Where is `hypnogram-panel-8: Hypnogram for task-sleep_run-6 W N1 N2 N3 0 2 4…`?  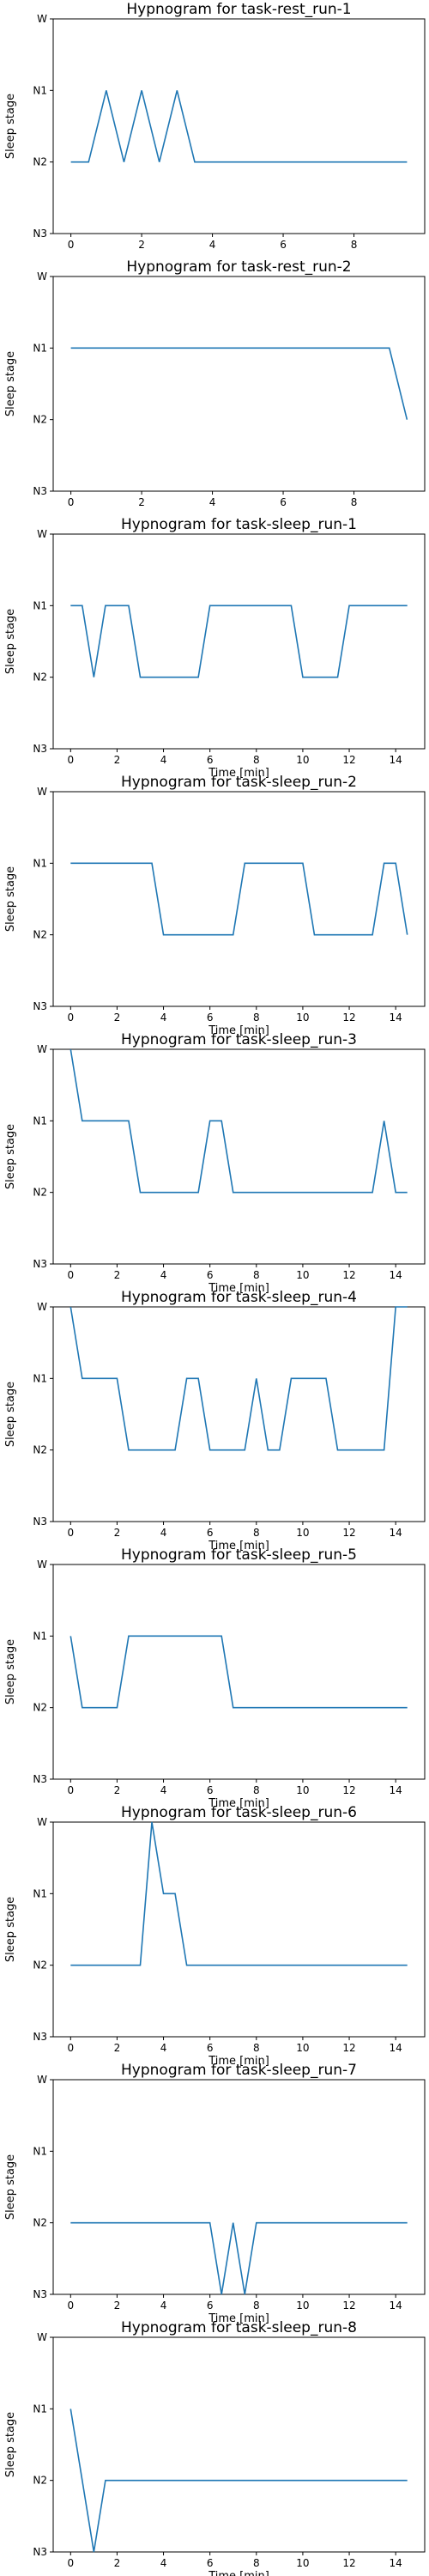 hypnogram-panel-8: Hypnogram for task-sleep_run-6 W N1 N2 N3 0 2 4… is located at coordinates (215, 1936).